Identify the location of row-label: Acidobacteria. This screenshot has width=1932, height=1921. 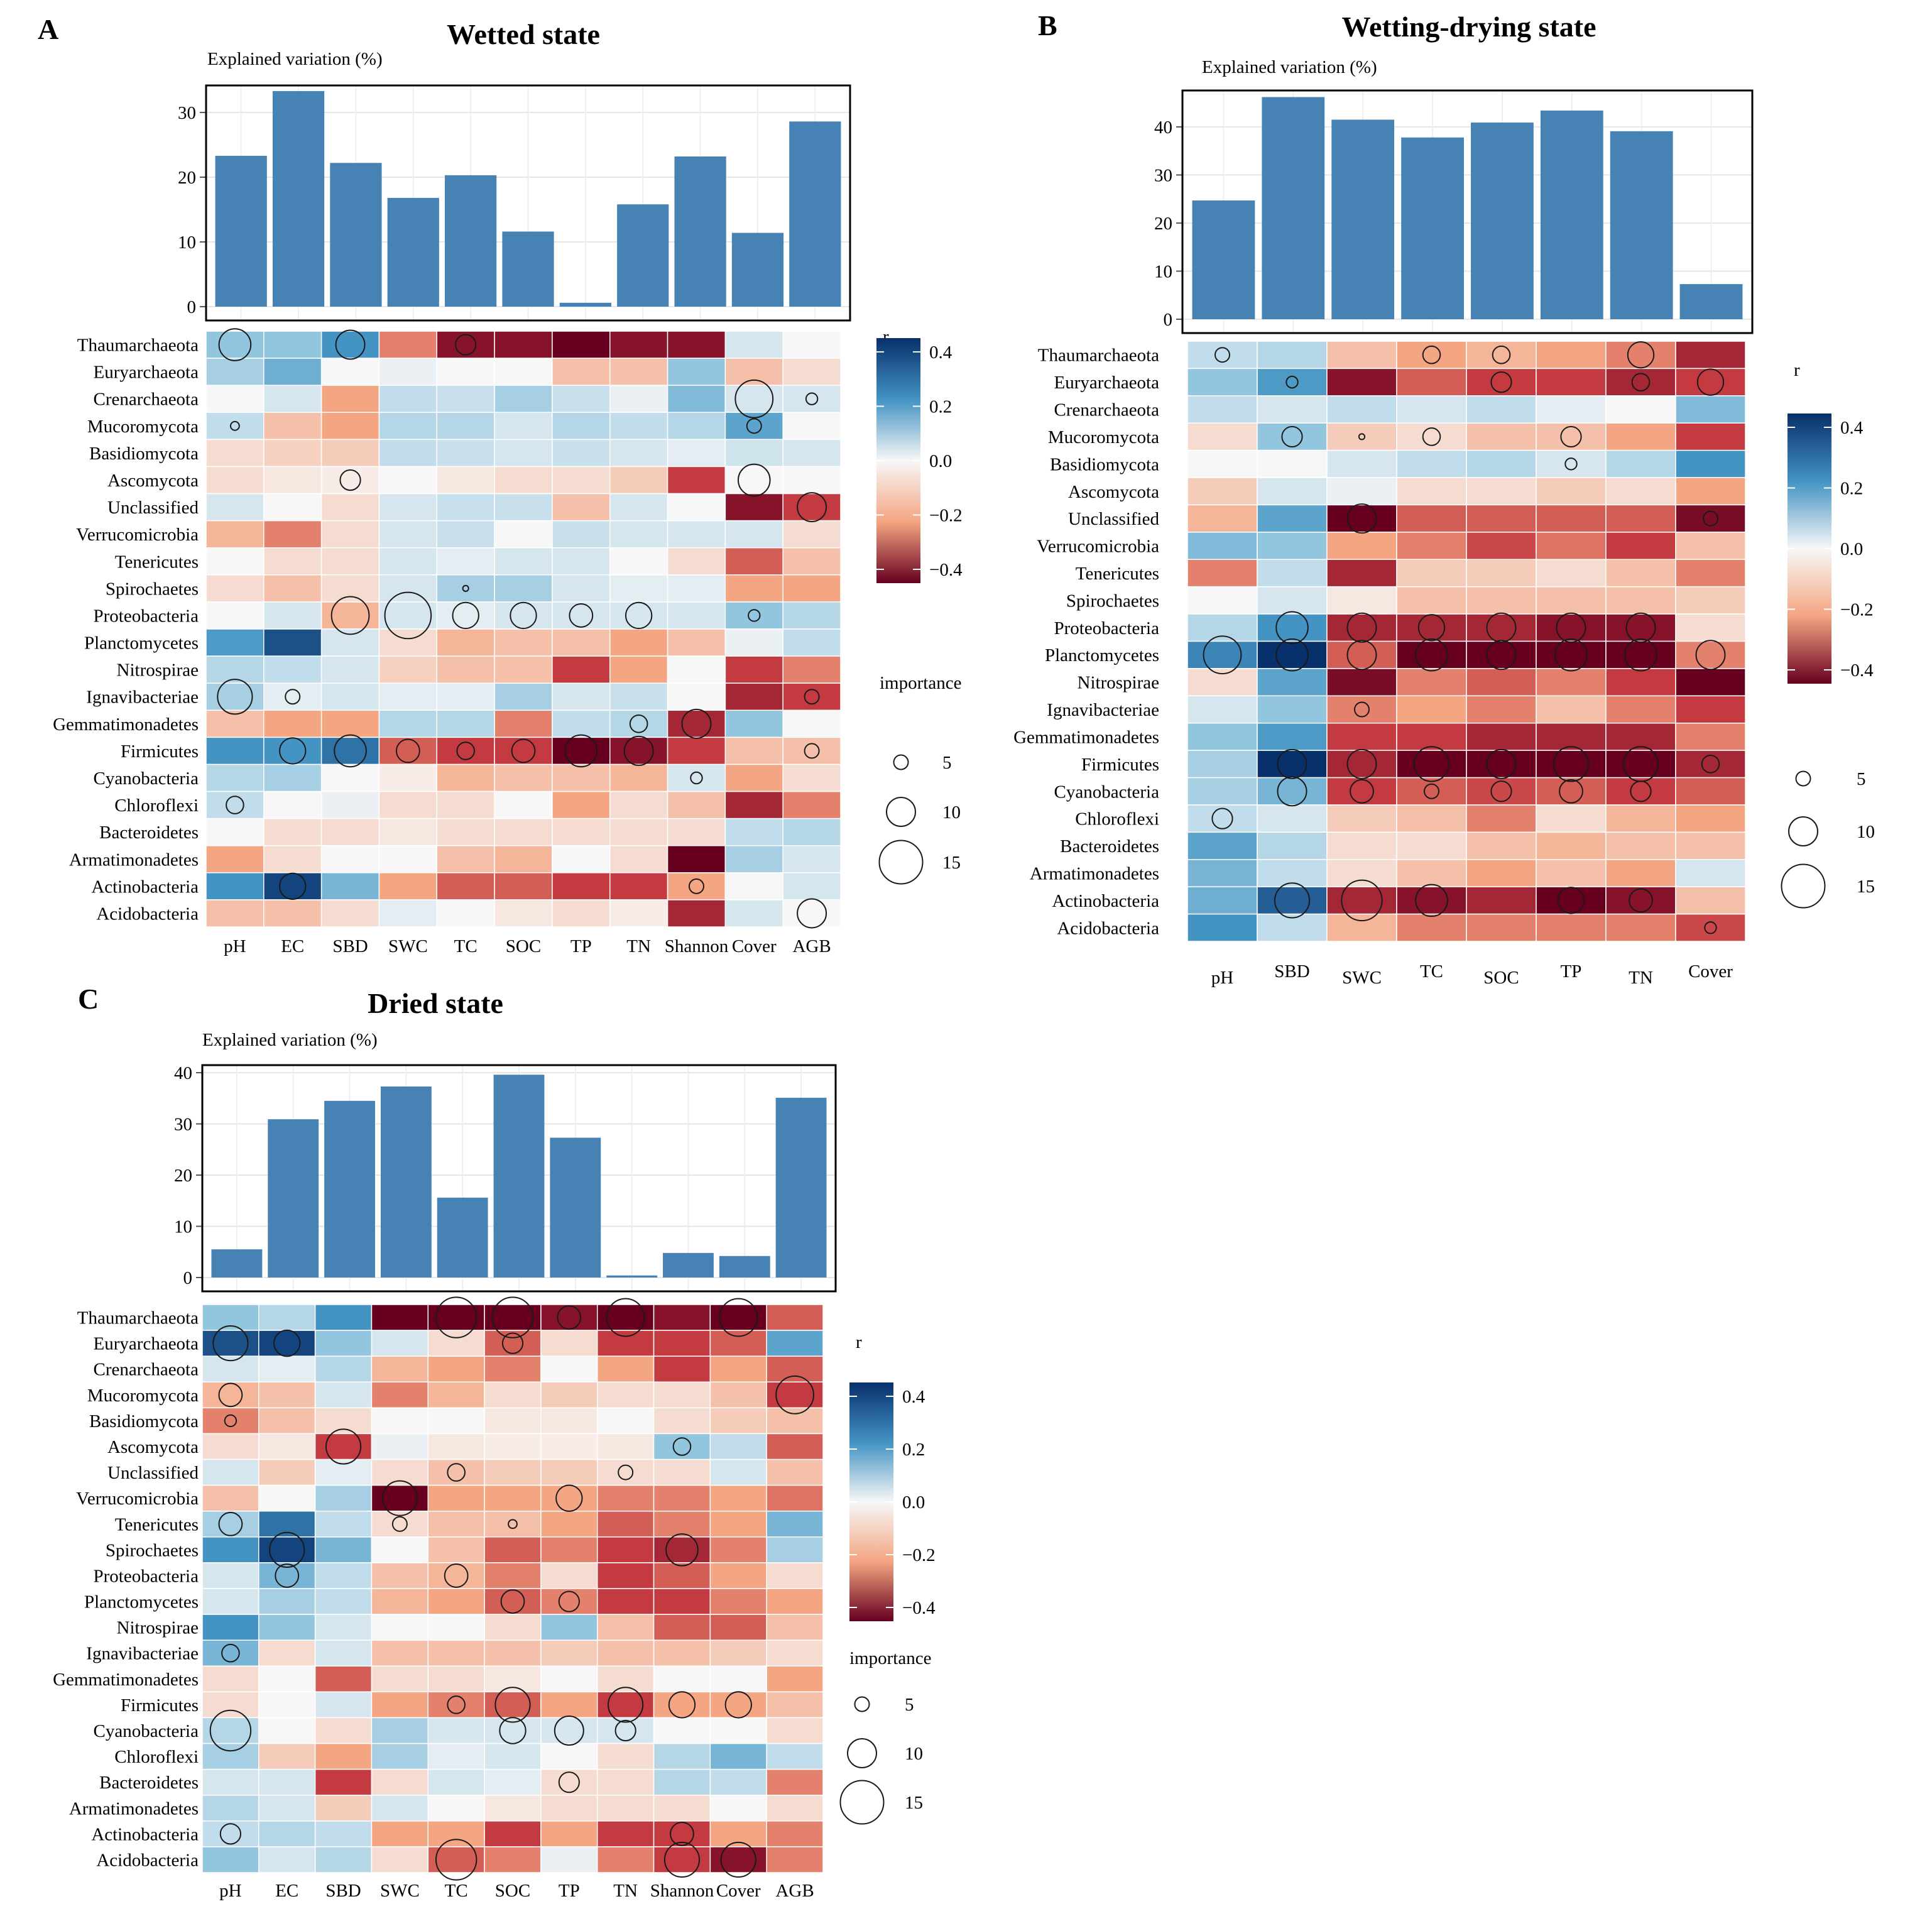
(148, 914).